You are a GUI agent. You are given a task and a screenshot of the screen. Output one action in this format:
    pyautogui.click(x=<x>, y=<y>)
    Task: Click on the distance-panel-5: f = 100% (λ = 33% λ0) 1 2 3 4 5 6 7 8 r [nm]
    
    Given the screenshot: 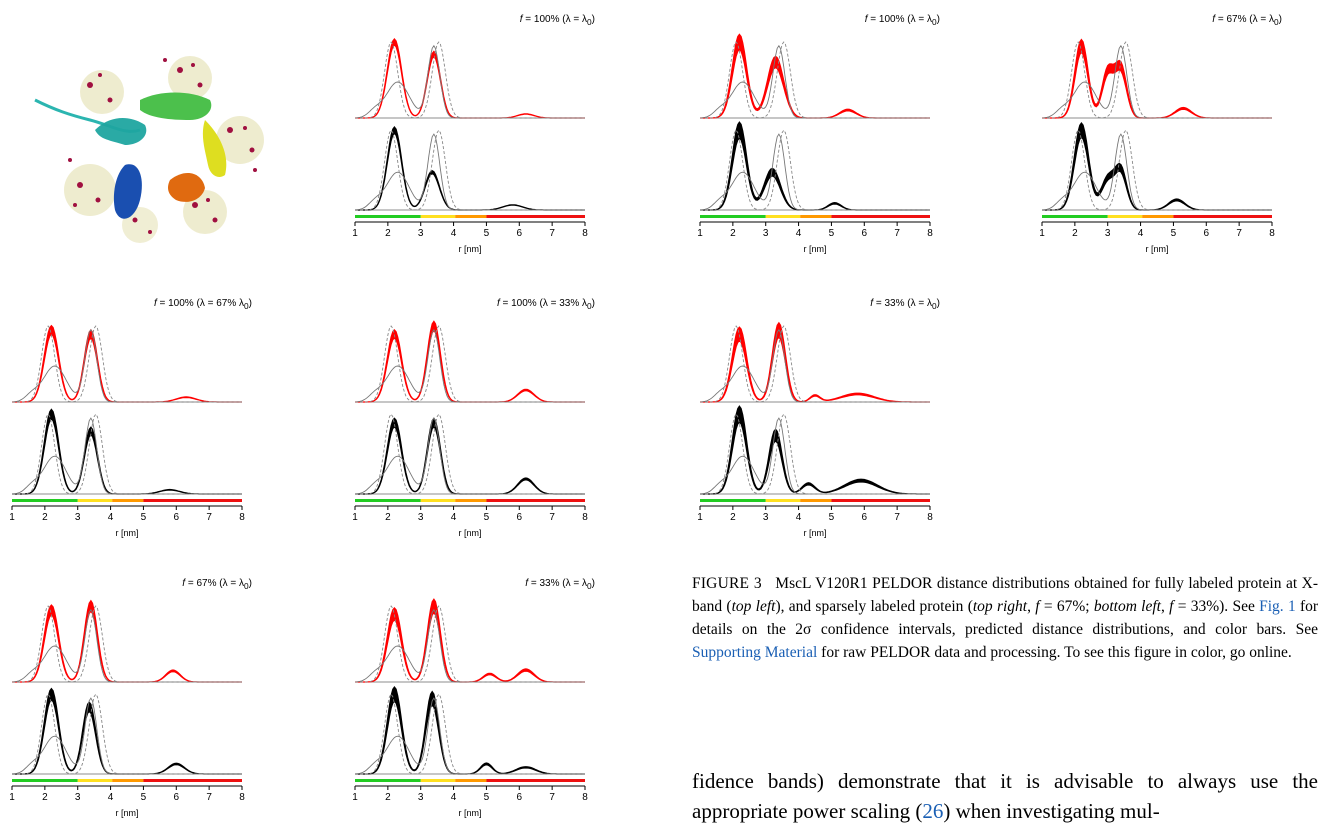 What is the action you would take?
    pyautogui.click(x=470, y=418)
    